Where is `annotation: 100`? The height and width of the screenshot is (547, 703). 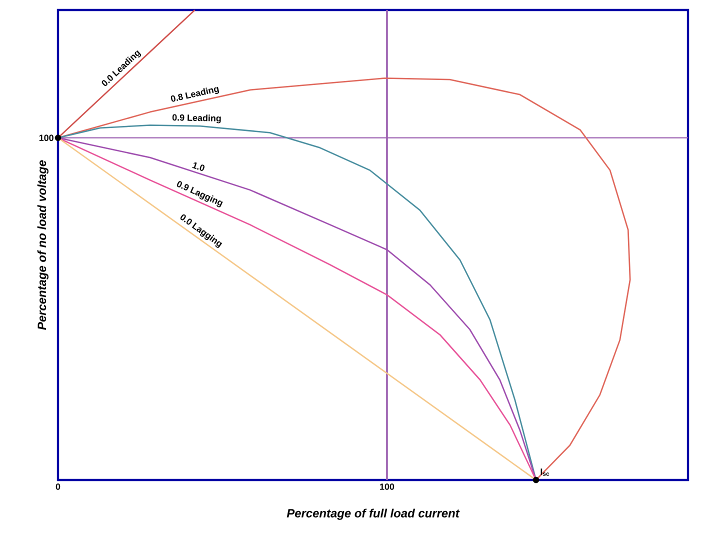
annotation: 100 is located at coordinates (46, 138).